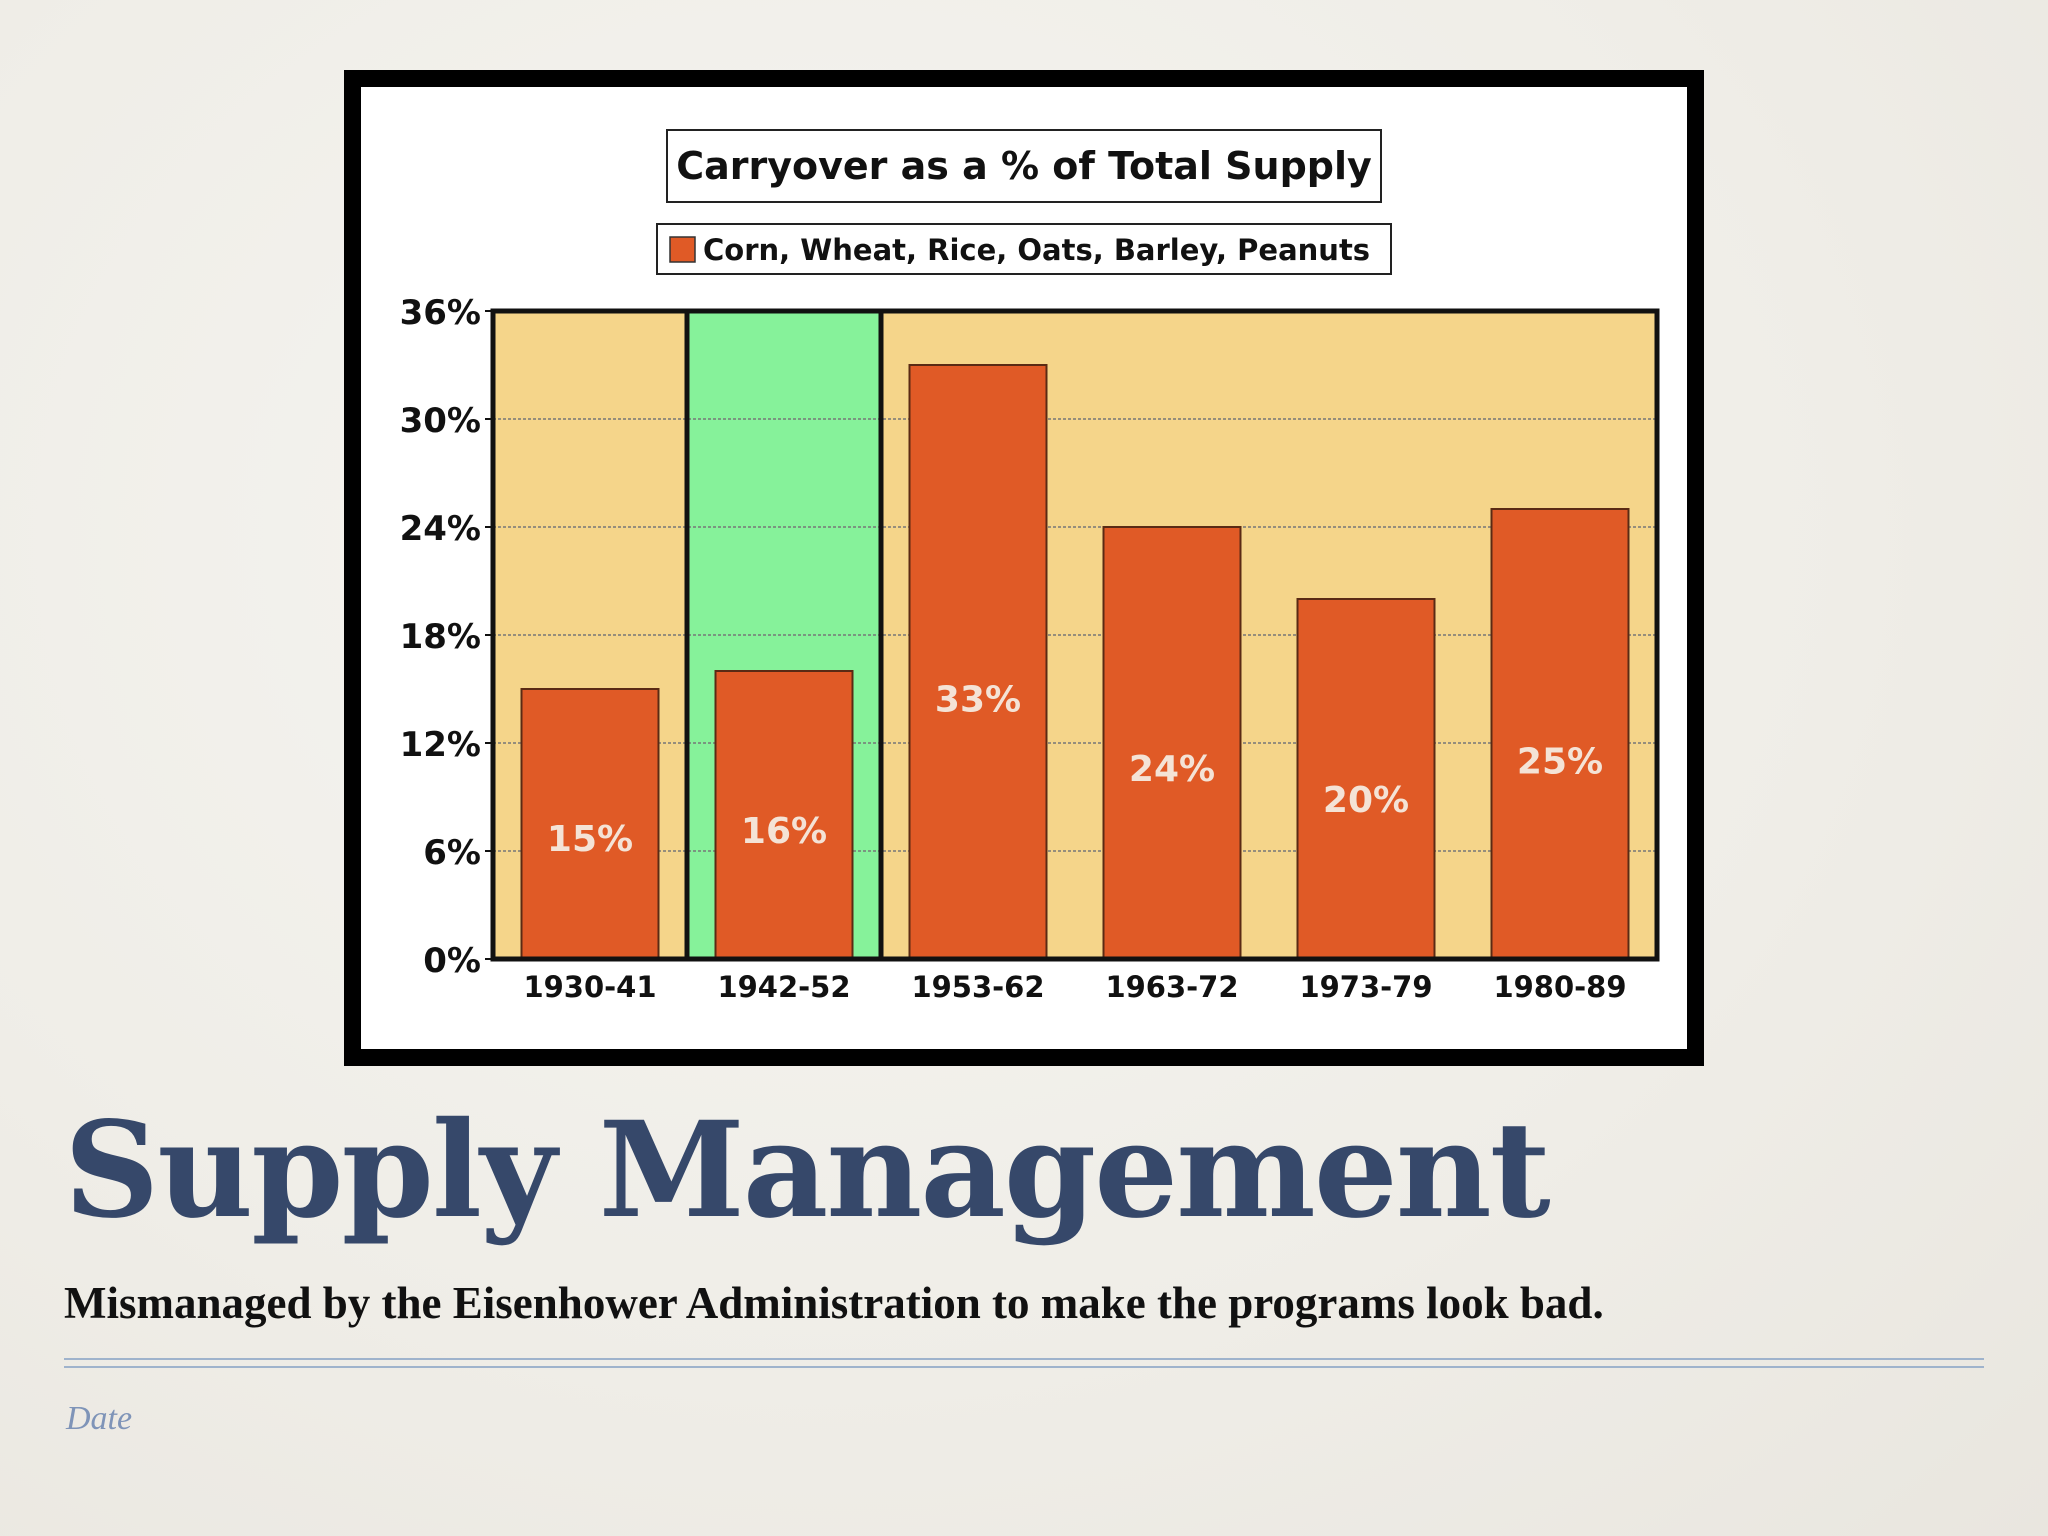 The width and height of the screenshot is (2048, 1536). I want to click on slide-title: Supply Management, so click(807, 1170).